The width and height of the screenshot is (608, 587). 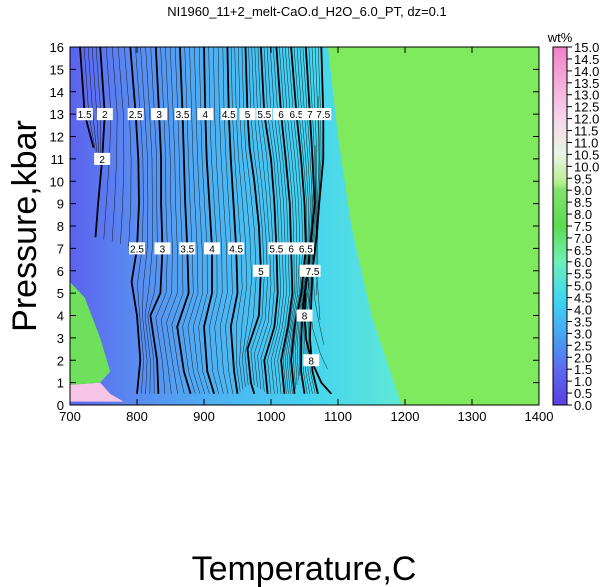 I want to click on y-tick-label: 14, so click(x=57, y=92).